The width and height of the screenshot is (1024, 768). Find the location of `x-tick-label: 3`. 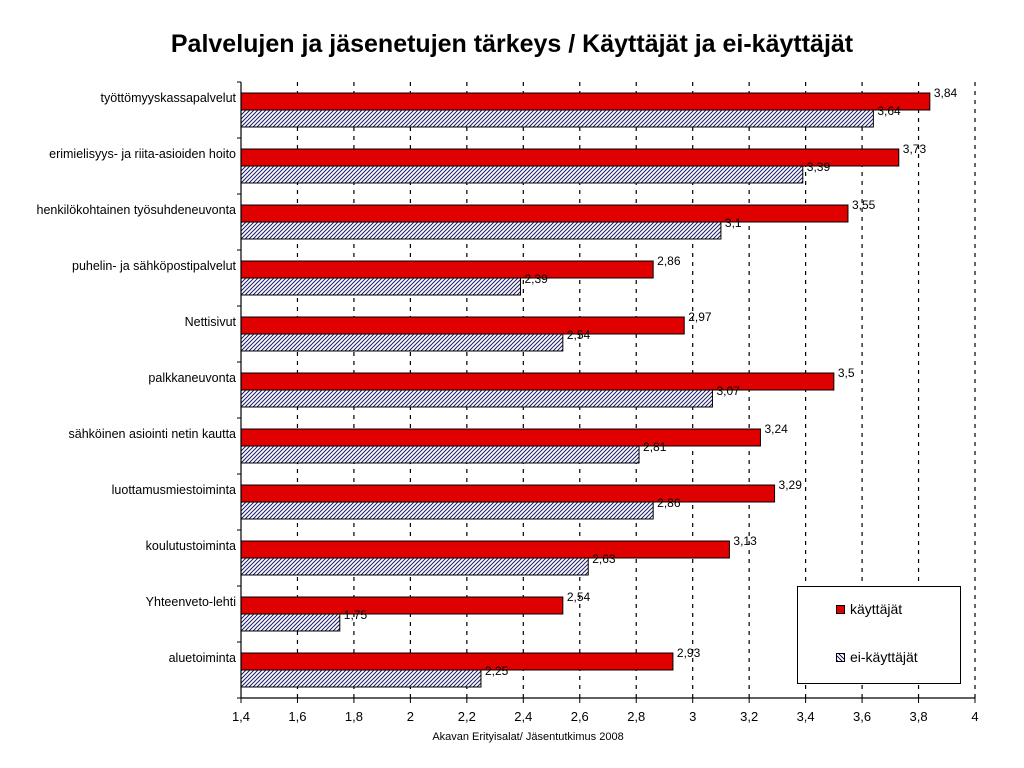

x-tick-label: 3 is located at coordinates (692, 716).